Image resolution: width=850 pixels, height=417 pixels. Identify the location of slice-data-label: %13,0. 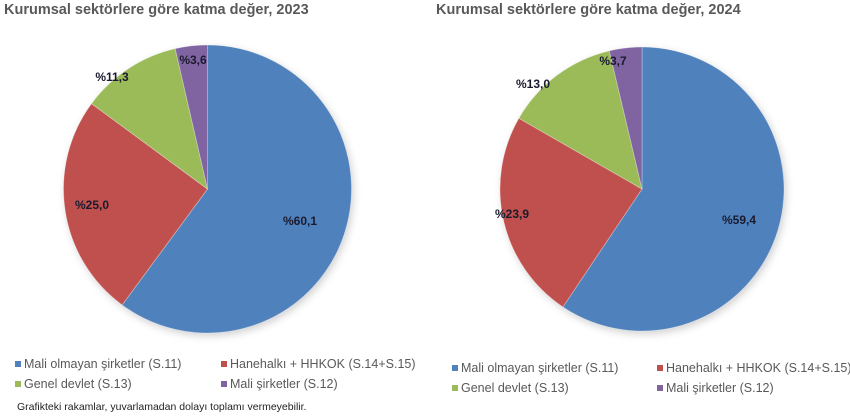
(533, 84).